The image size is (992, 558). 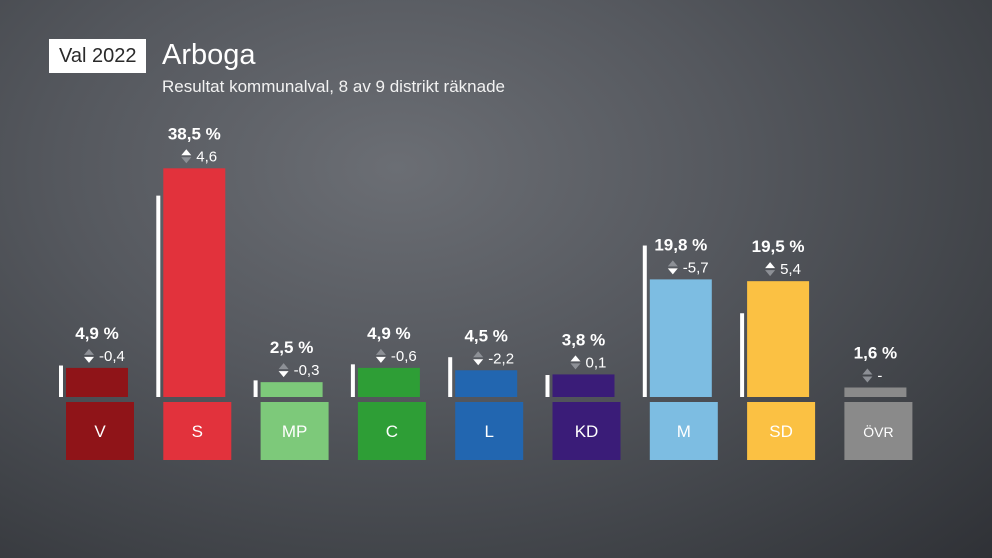 I want to click on value-label-v: 4,9 %, so click(x=96, y=333).